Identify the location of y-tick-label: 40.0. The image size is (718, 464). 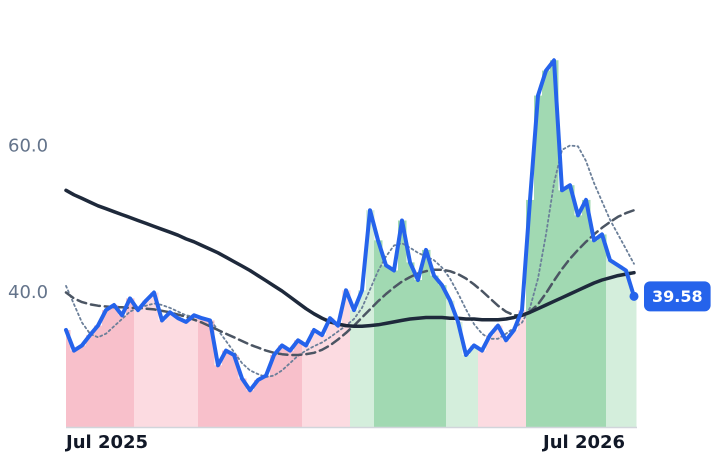
(28, 292).